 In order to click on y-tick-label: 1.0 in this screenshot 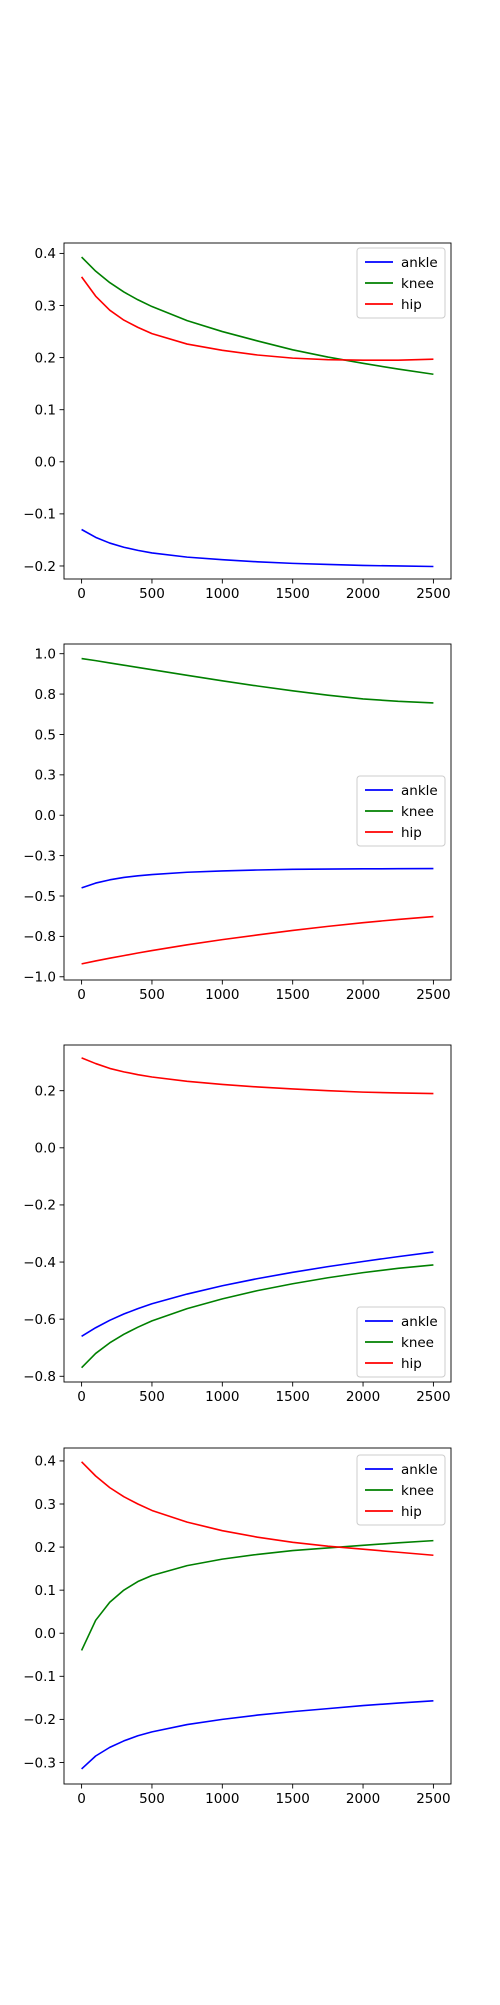, I will do `click(45, 654)`.